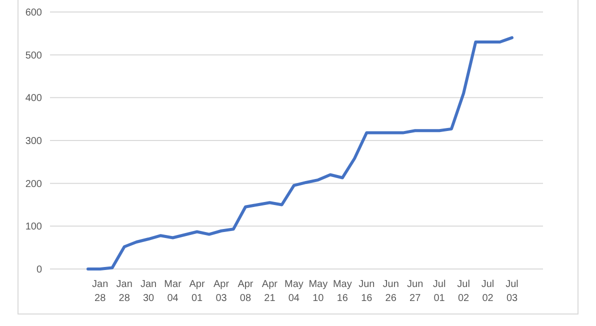 This screenshot has height=326, width=596. What do you see at coordinates (33, 141) in the screenshot?
I see `y-tick-label: 300` at bounding box center [33, 141].